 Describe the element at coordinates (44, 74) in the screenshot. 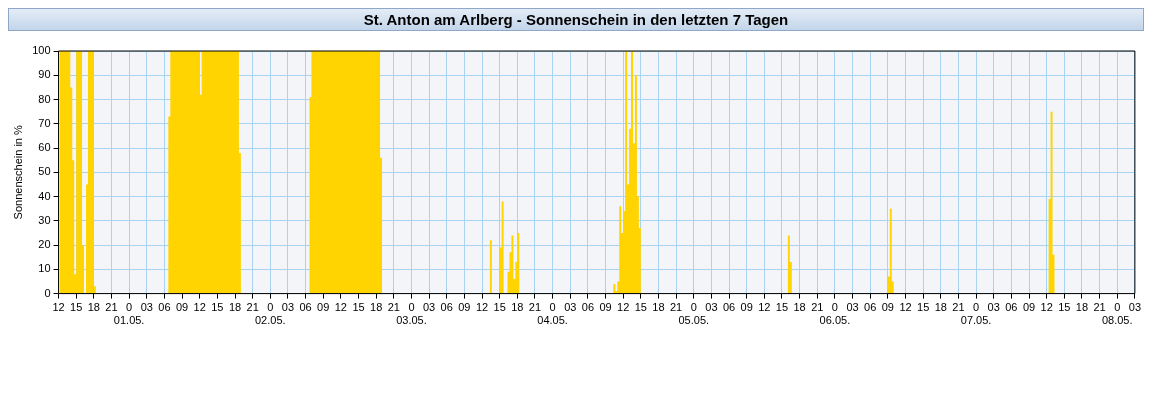

I see `y-tick-label: 90` at that location.